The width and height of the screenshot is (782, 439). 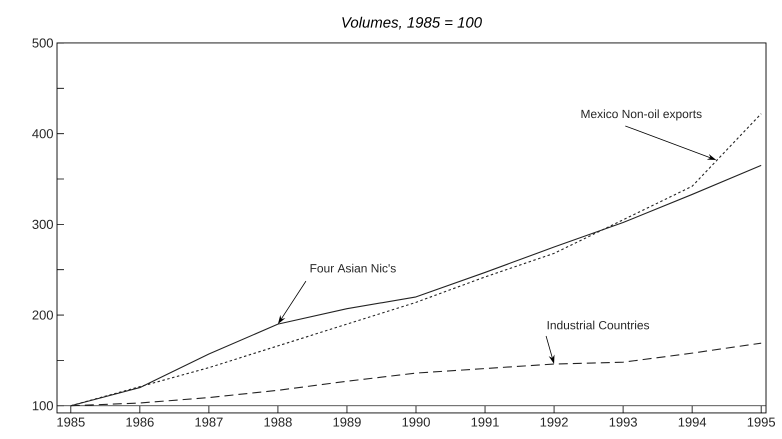 I want to click on x-tick-label: 1986, so click(x=140, y=422).